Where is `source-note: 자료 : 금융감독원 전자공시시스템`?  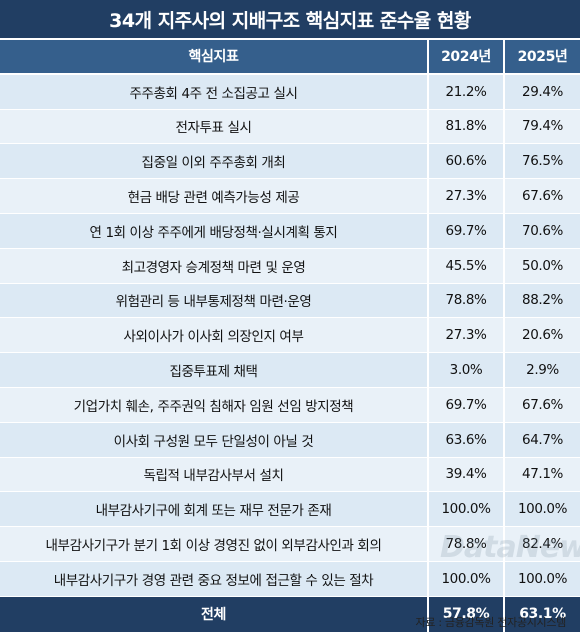 source-note: 자료 : 금융감독원 전자공시시스템 is located at coordinates (491, 622).